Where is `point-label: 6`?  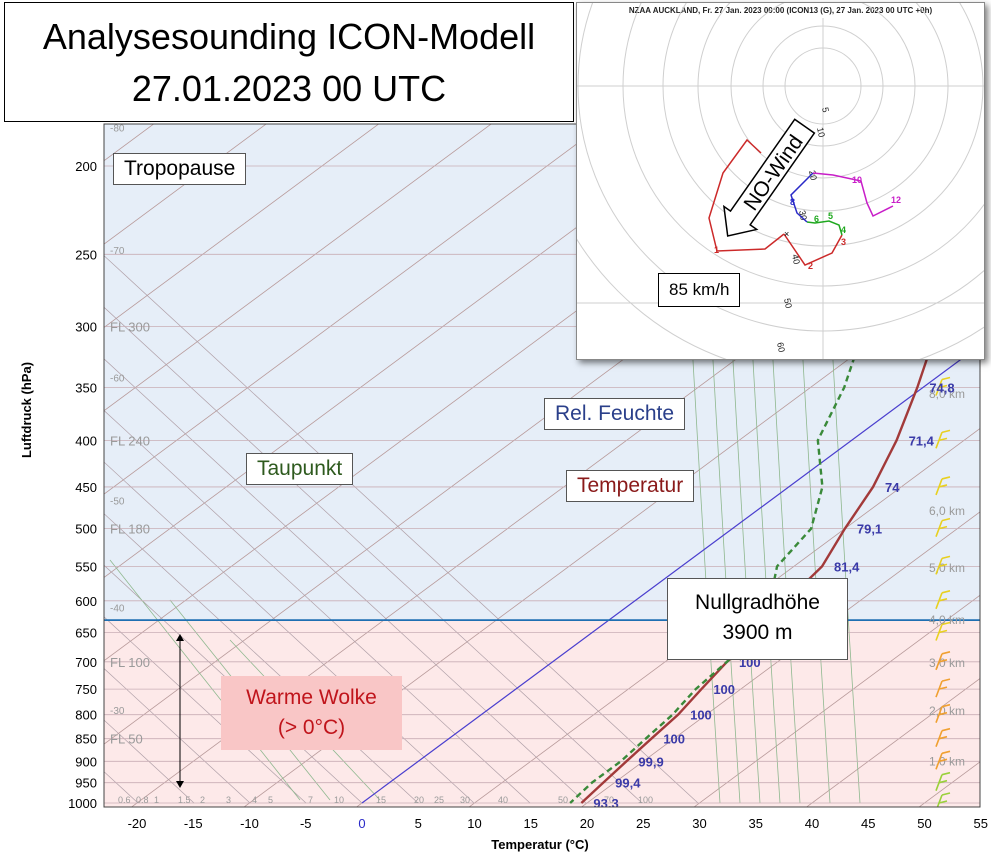
point-label: 6 is located at coordinates (816, 219).